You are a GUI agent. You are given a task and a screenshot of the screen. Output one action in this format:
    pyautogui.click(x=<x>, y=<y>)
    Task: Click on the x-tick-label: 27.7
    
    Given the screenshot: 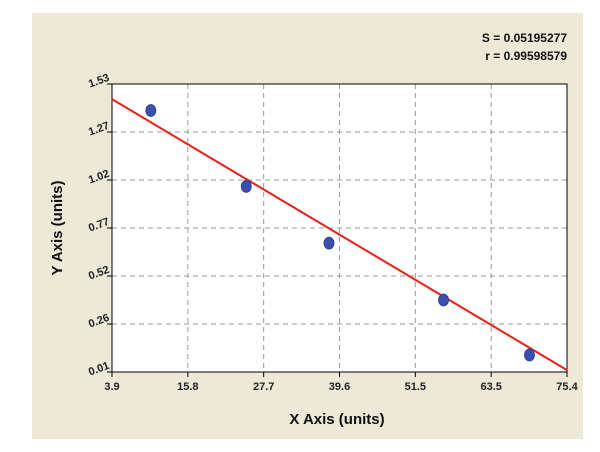 What is the action you would take?
    pyautogui.click(x=263, y=387)
    